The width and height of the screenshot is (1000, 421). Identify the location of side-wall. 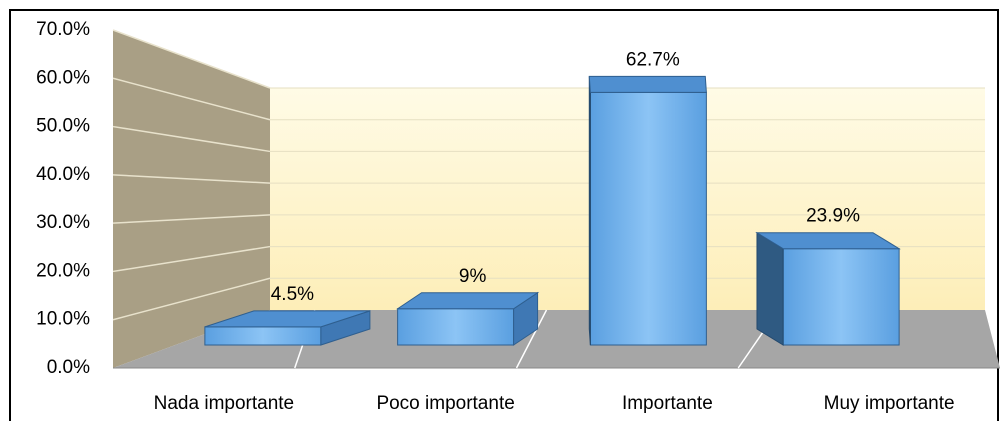
(191, 199).